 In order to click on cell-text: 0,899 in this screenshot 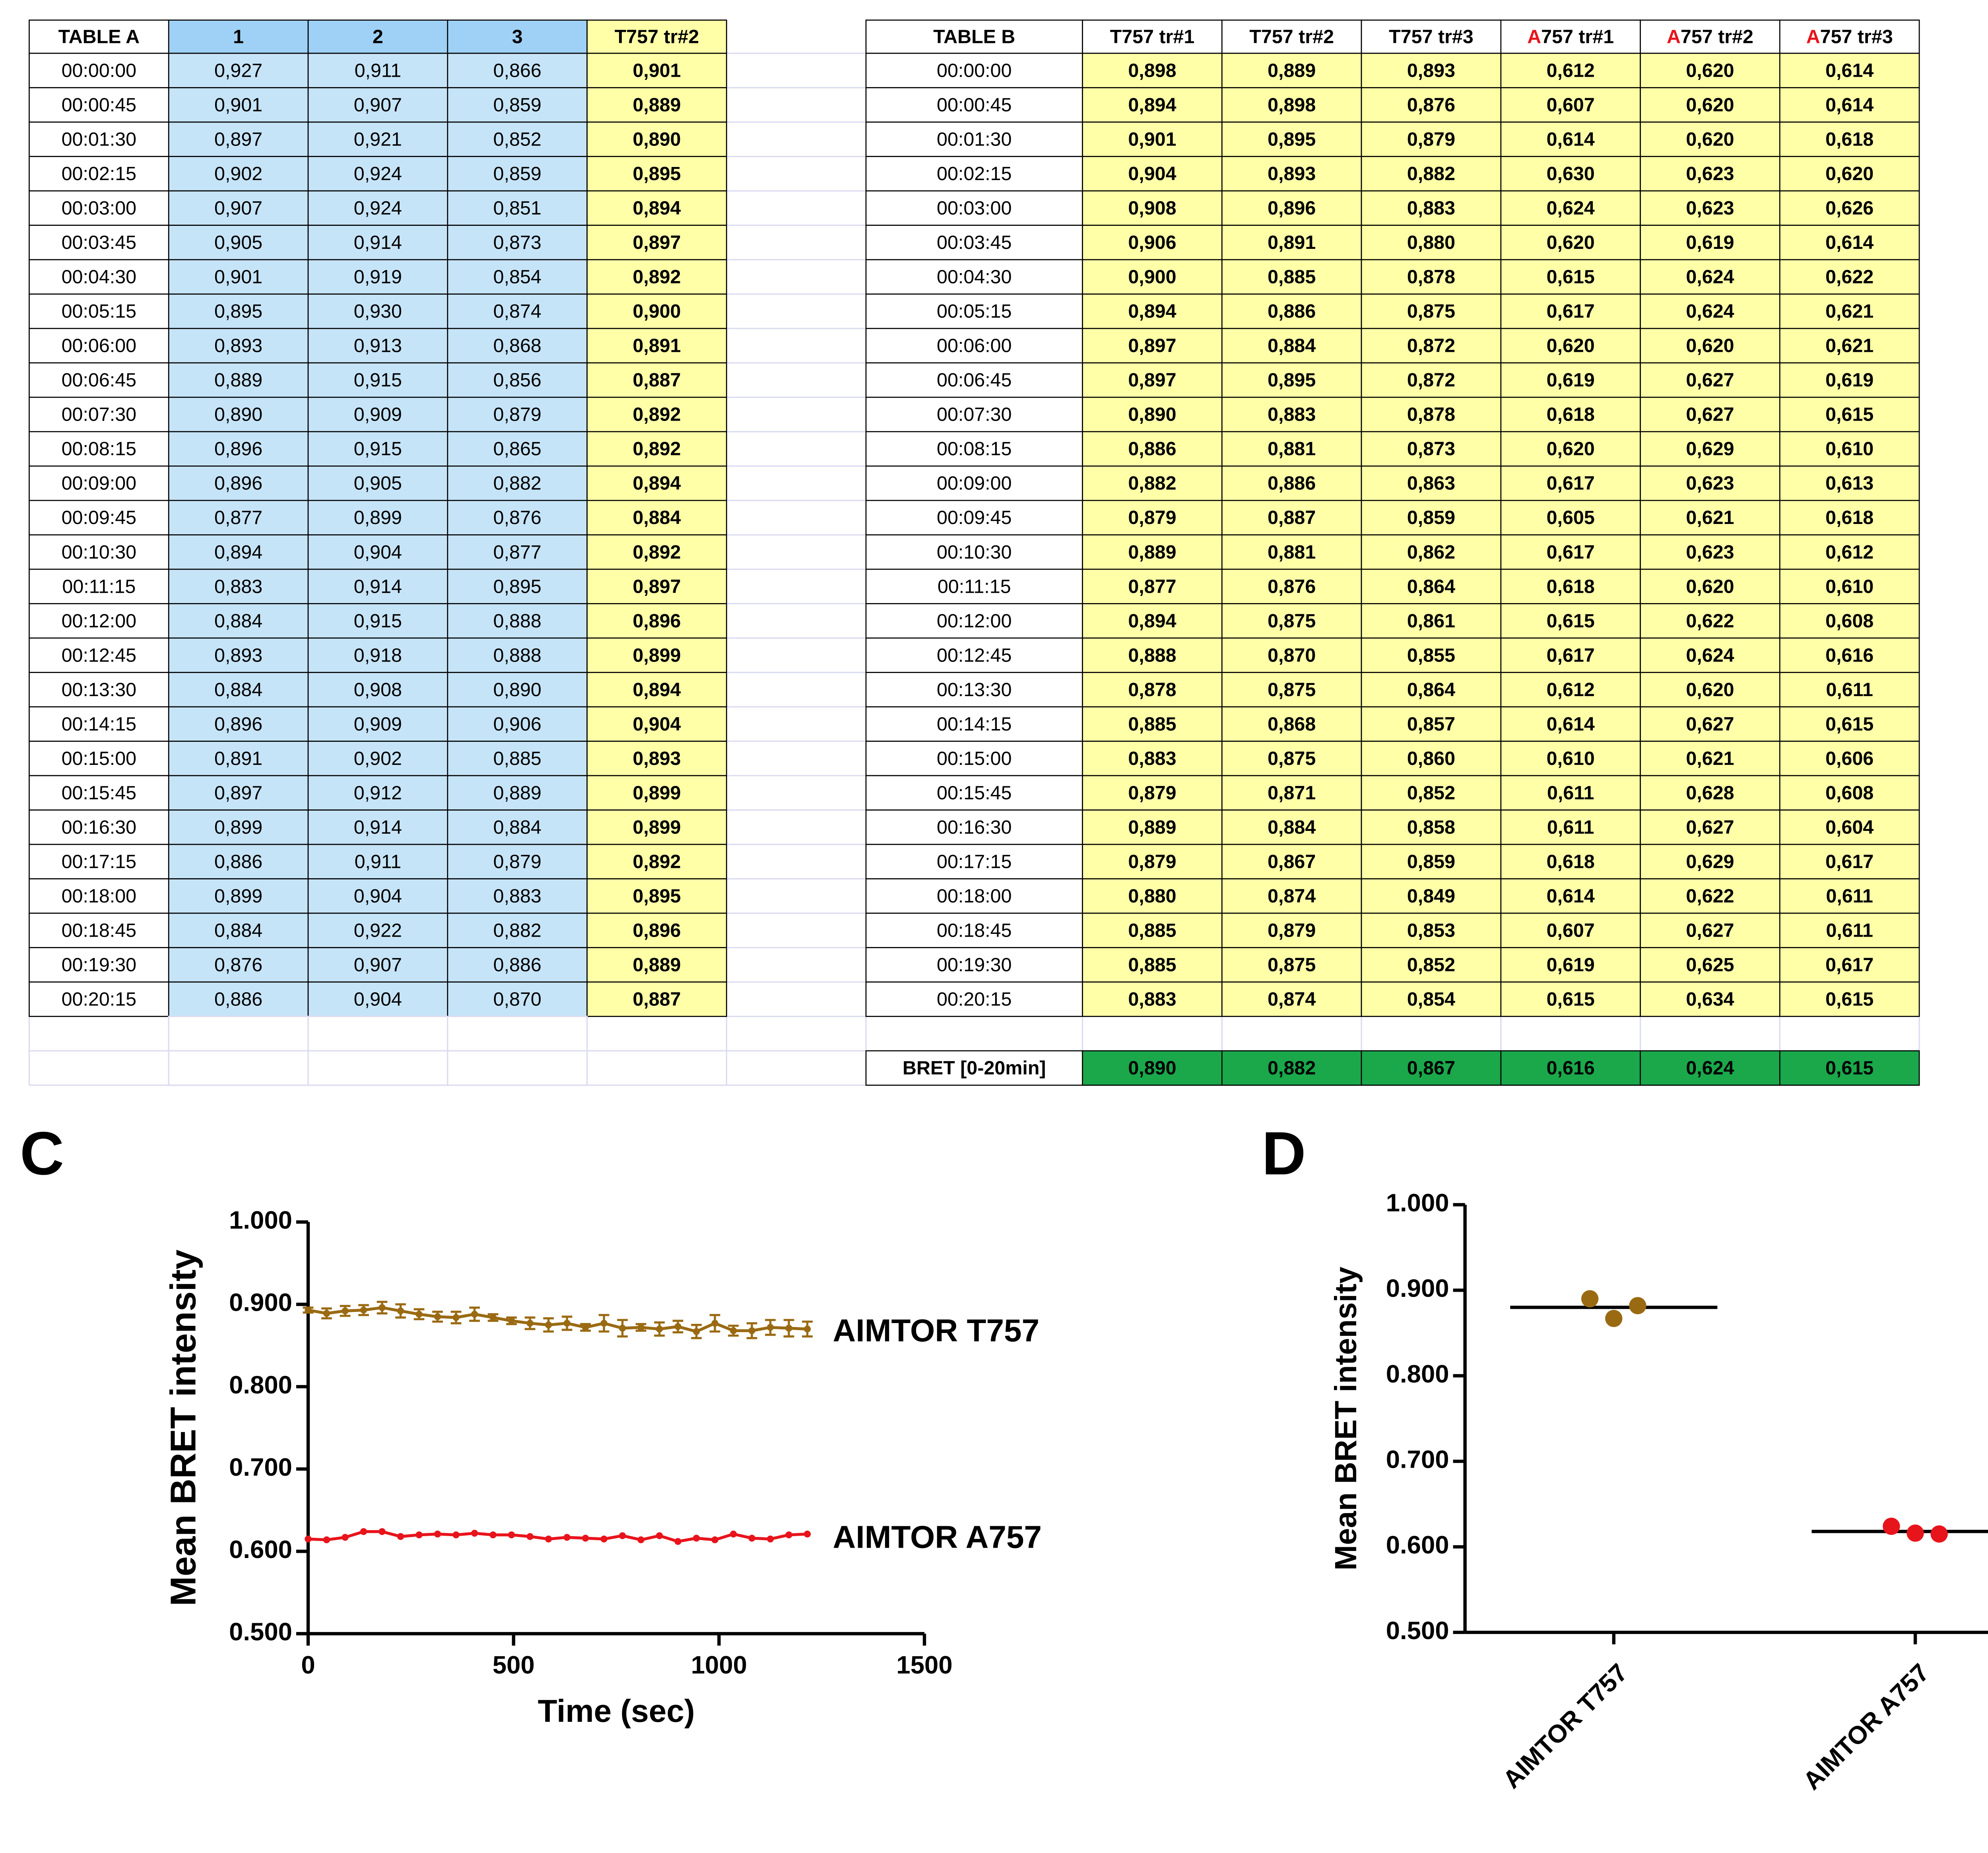, I will do `click(657, 792)`.